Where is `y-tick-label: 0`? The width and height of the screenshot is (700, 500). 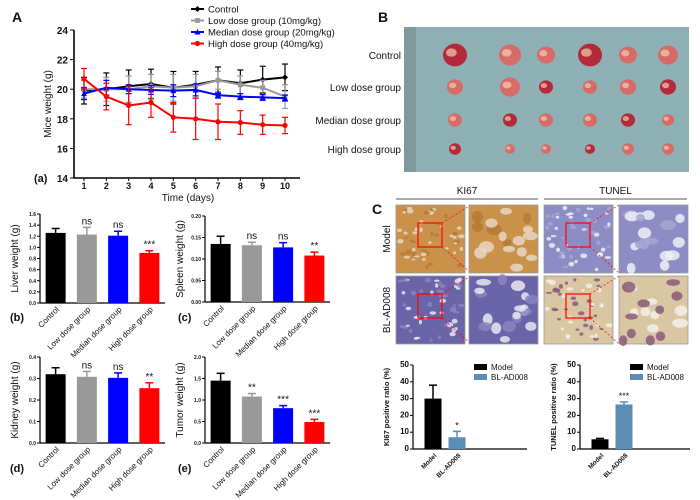
y-tick-label: 0 is located at coordinates (574, 448).